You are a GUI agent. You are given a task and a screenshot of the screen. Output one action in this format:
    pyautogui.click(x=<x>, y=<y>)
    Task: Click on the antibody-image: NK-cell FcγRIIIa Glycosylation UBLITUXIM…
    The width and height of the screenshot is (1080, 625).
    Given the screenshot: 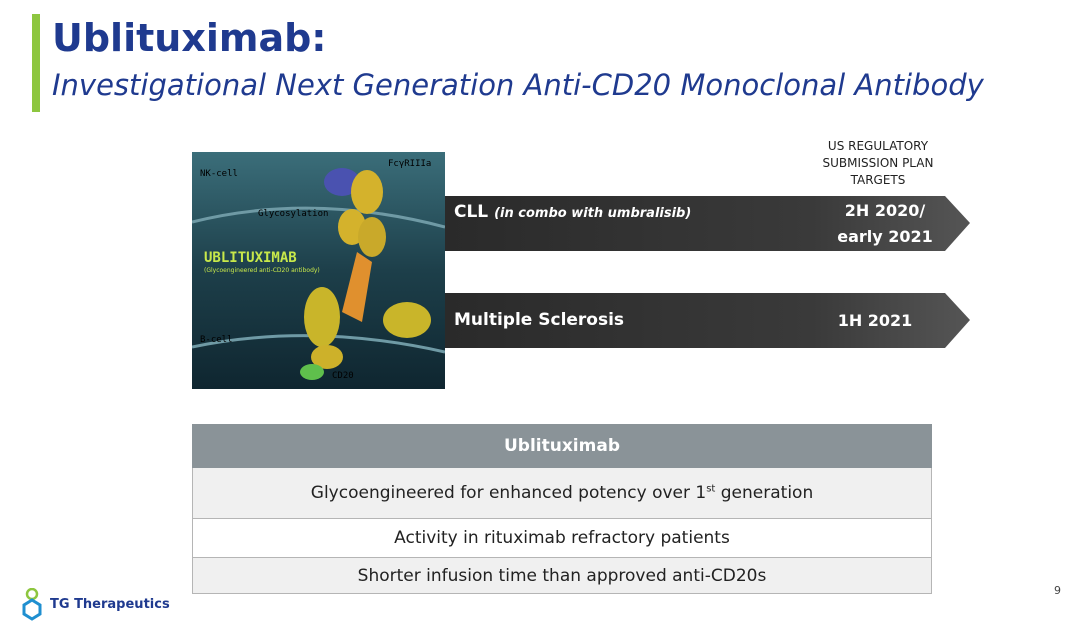 What is the action you would take?
    pyautogui.click(x=318, y=270)
    